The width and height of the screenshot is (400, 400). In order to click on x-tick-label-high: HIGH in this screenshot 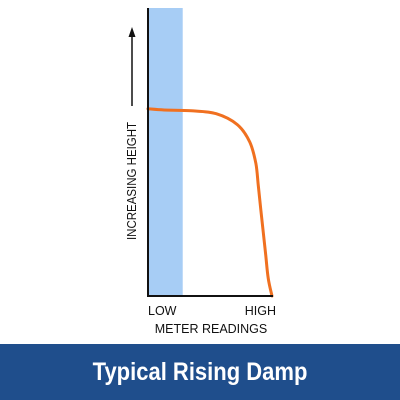, I will do `click(260, 311)`.